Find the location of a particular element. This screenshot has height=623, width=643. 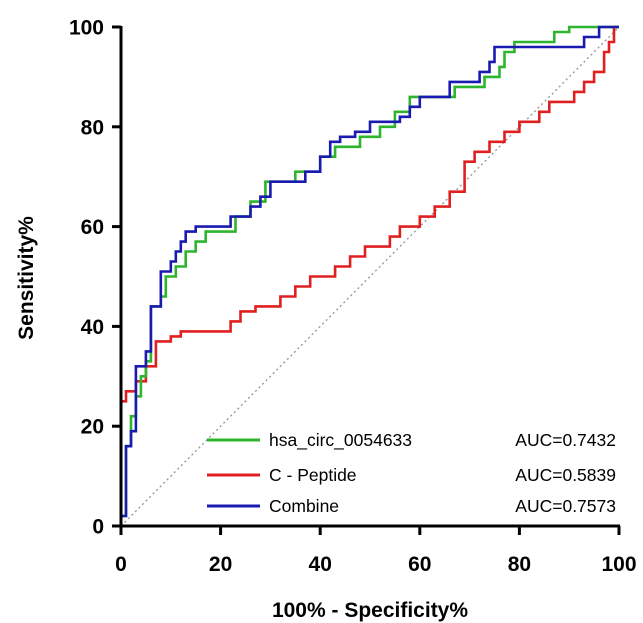

y-tick-label: 0 is located at coordinates (98, 527).